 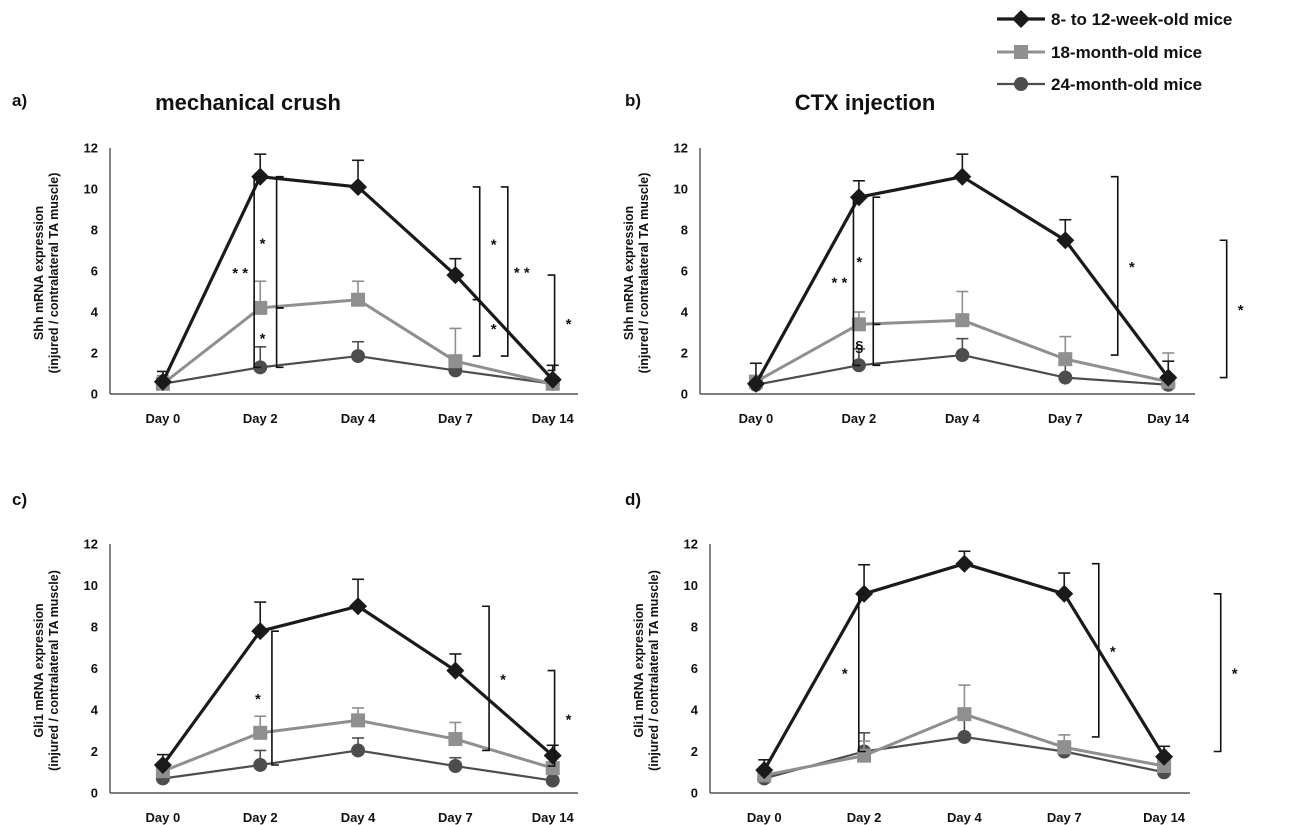 I want to click on legend-item: 18-month-old mice, so click(x=1099, y=52).